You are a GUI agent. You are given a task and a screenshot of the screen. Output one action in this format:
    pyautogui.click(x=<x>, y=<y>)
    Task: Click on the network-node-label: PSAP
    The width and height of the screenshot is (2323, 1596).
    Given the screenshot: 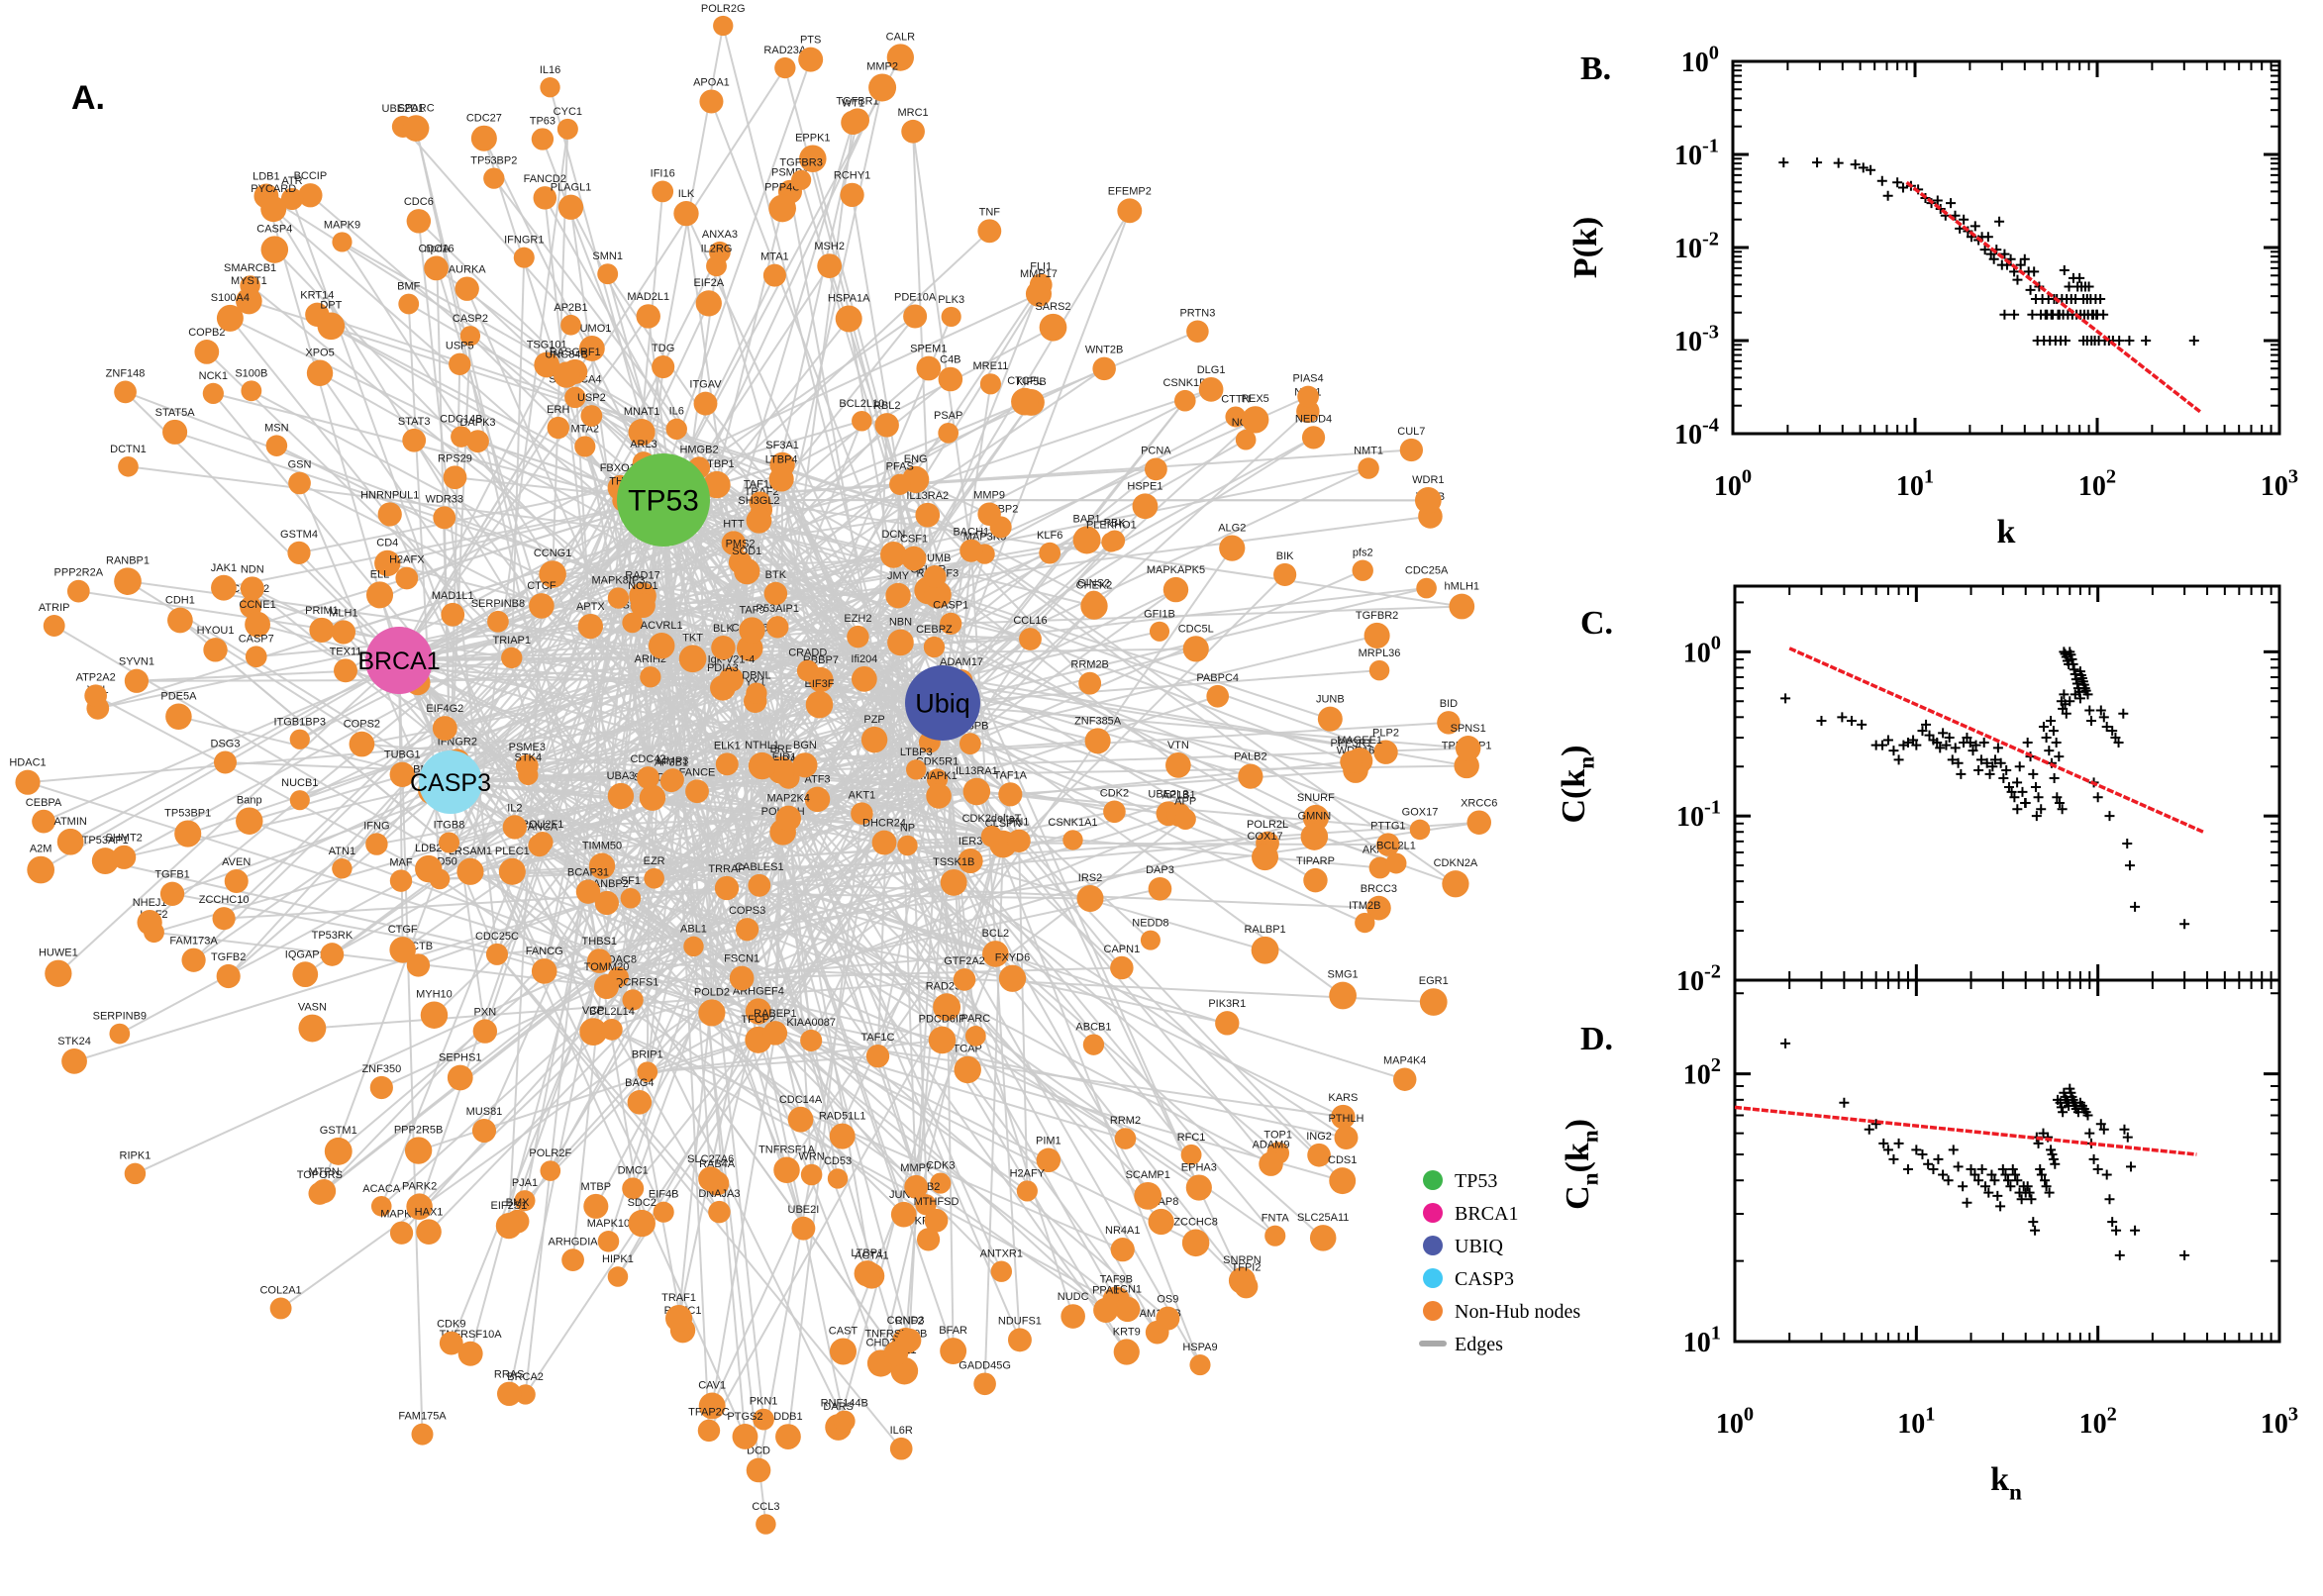 What is the action you would take?
    pyautogui.click(x=948, y=416)
    